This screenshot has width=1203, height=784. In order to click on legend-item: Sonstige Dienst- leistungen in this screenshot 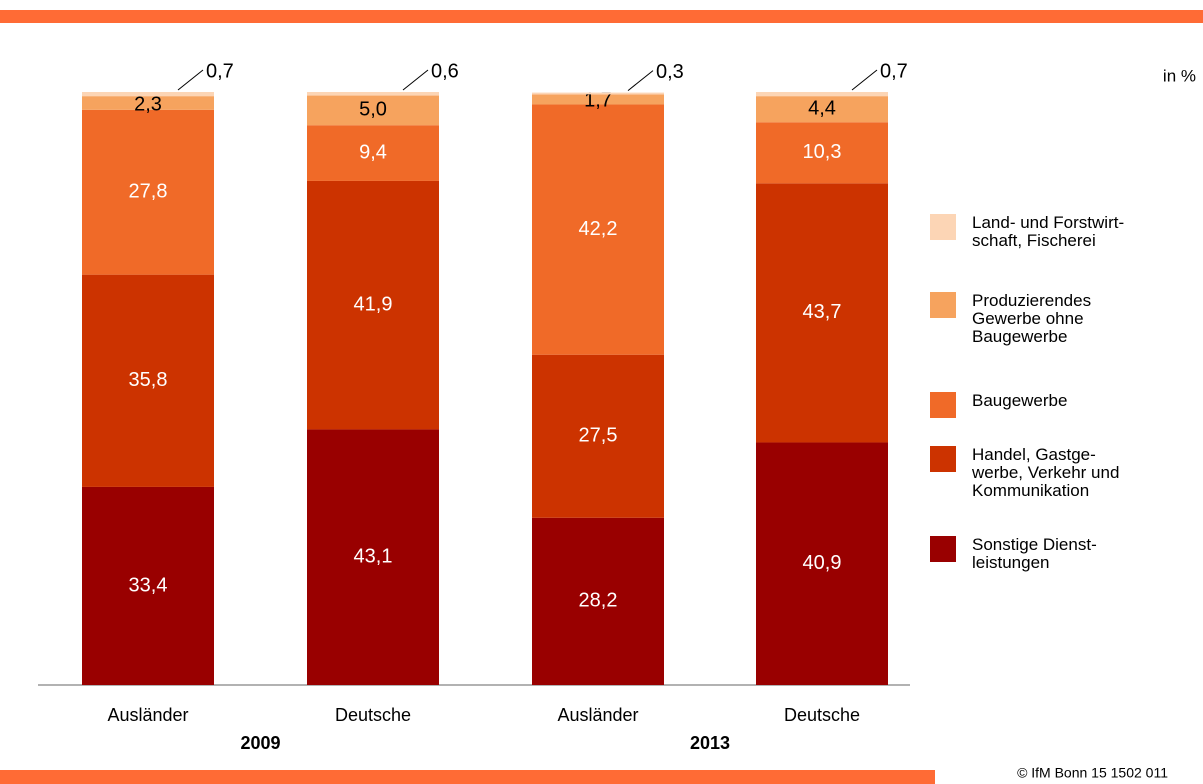, I will do `click(1013, 554)`.